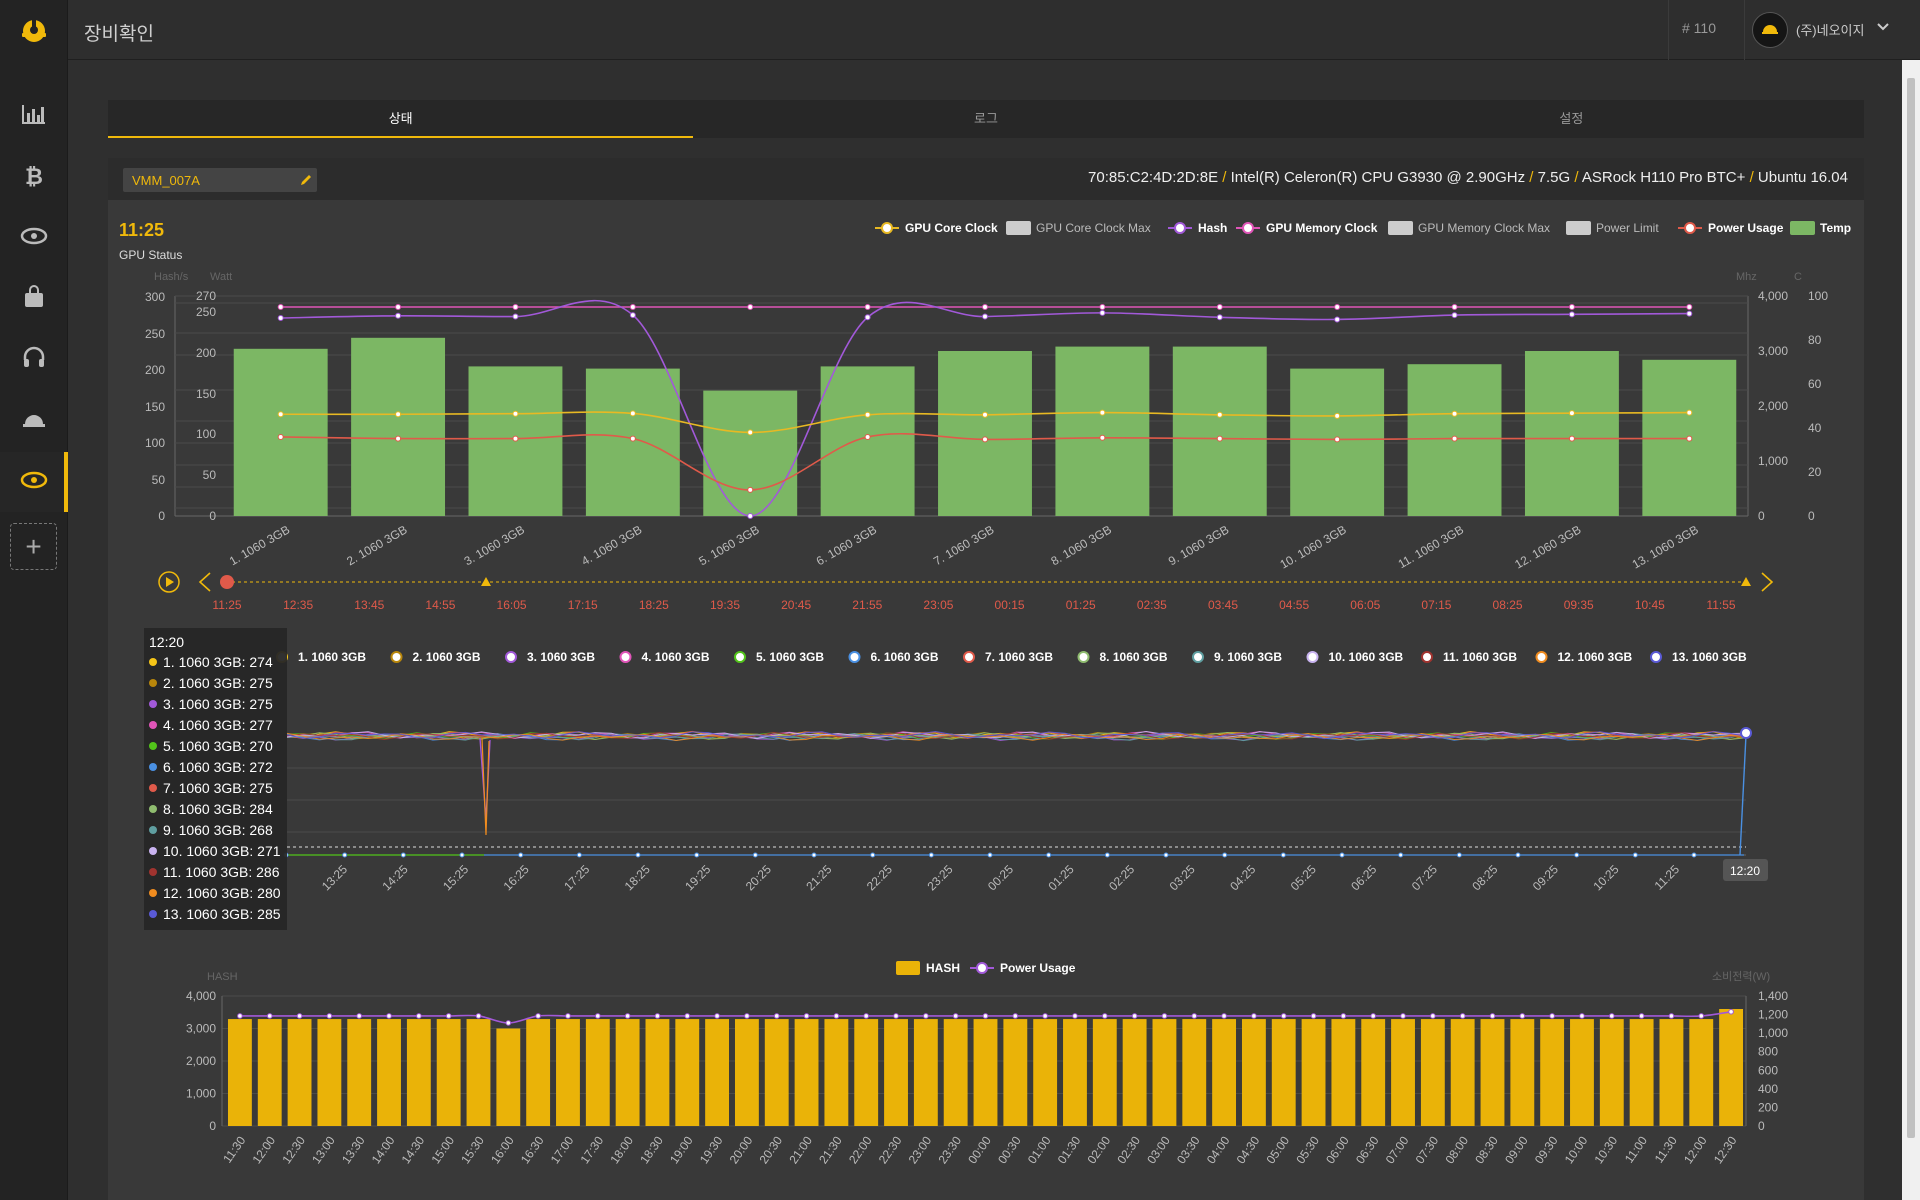 The width and height of the screenshot is (1920, 1200). Describe the element at coordinates (1554, 177) in the screenshot. I see `memory-size: 7.5G` at that location.